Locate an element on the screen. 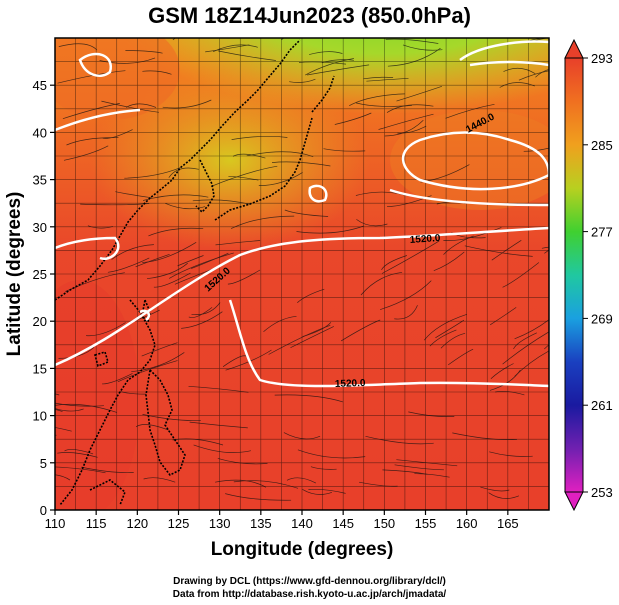 Image resolution: width=619 pixels, height=605 pixels. colorbar-scale is located at coordinates (574, 275).